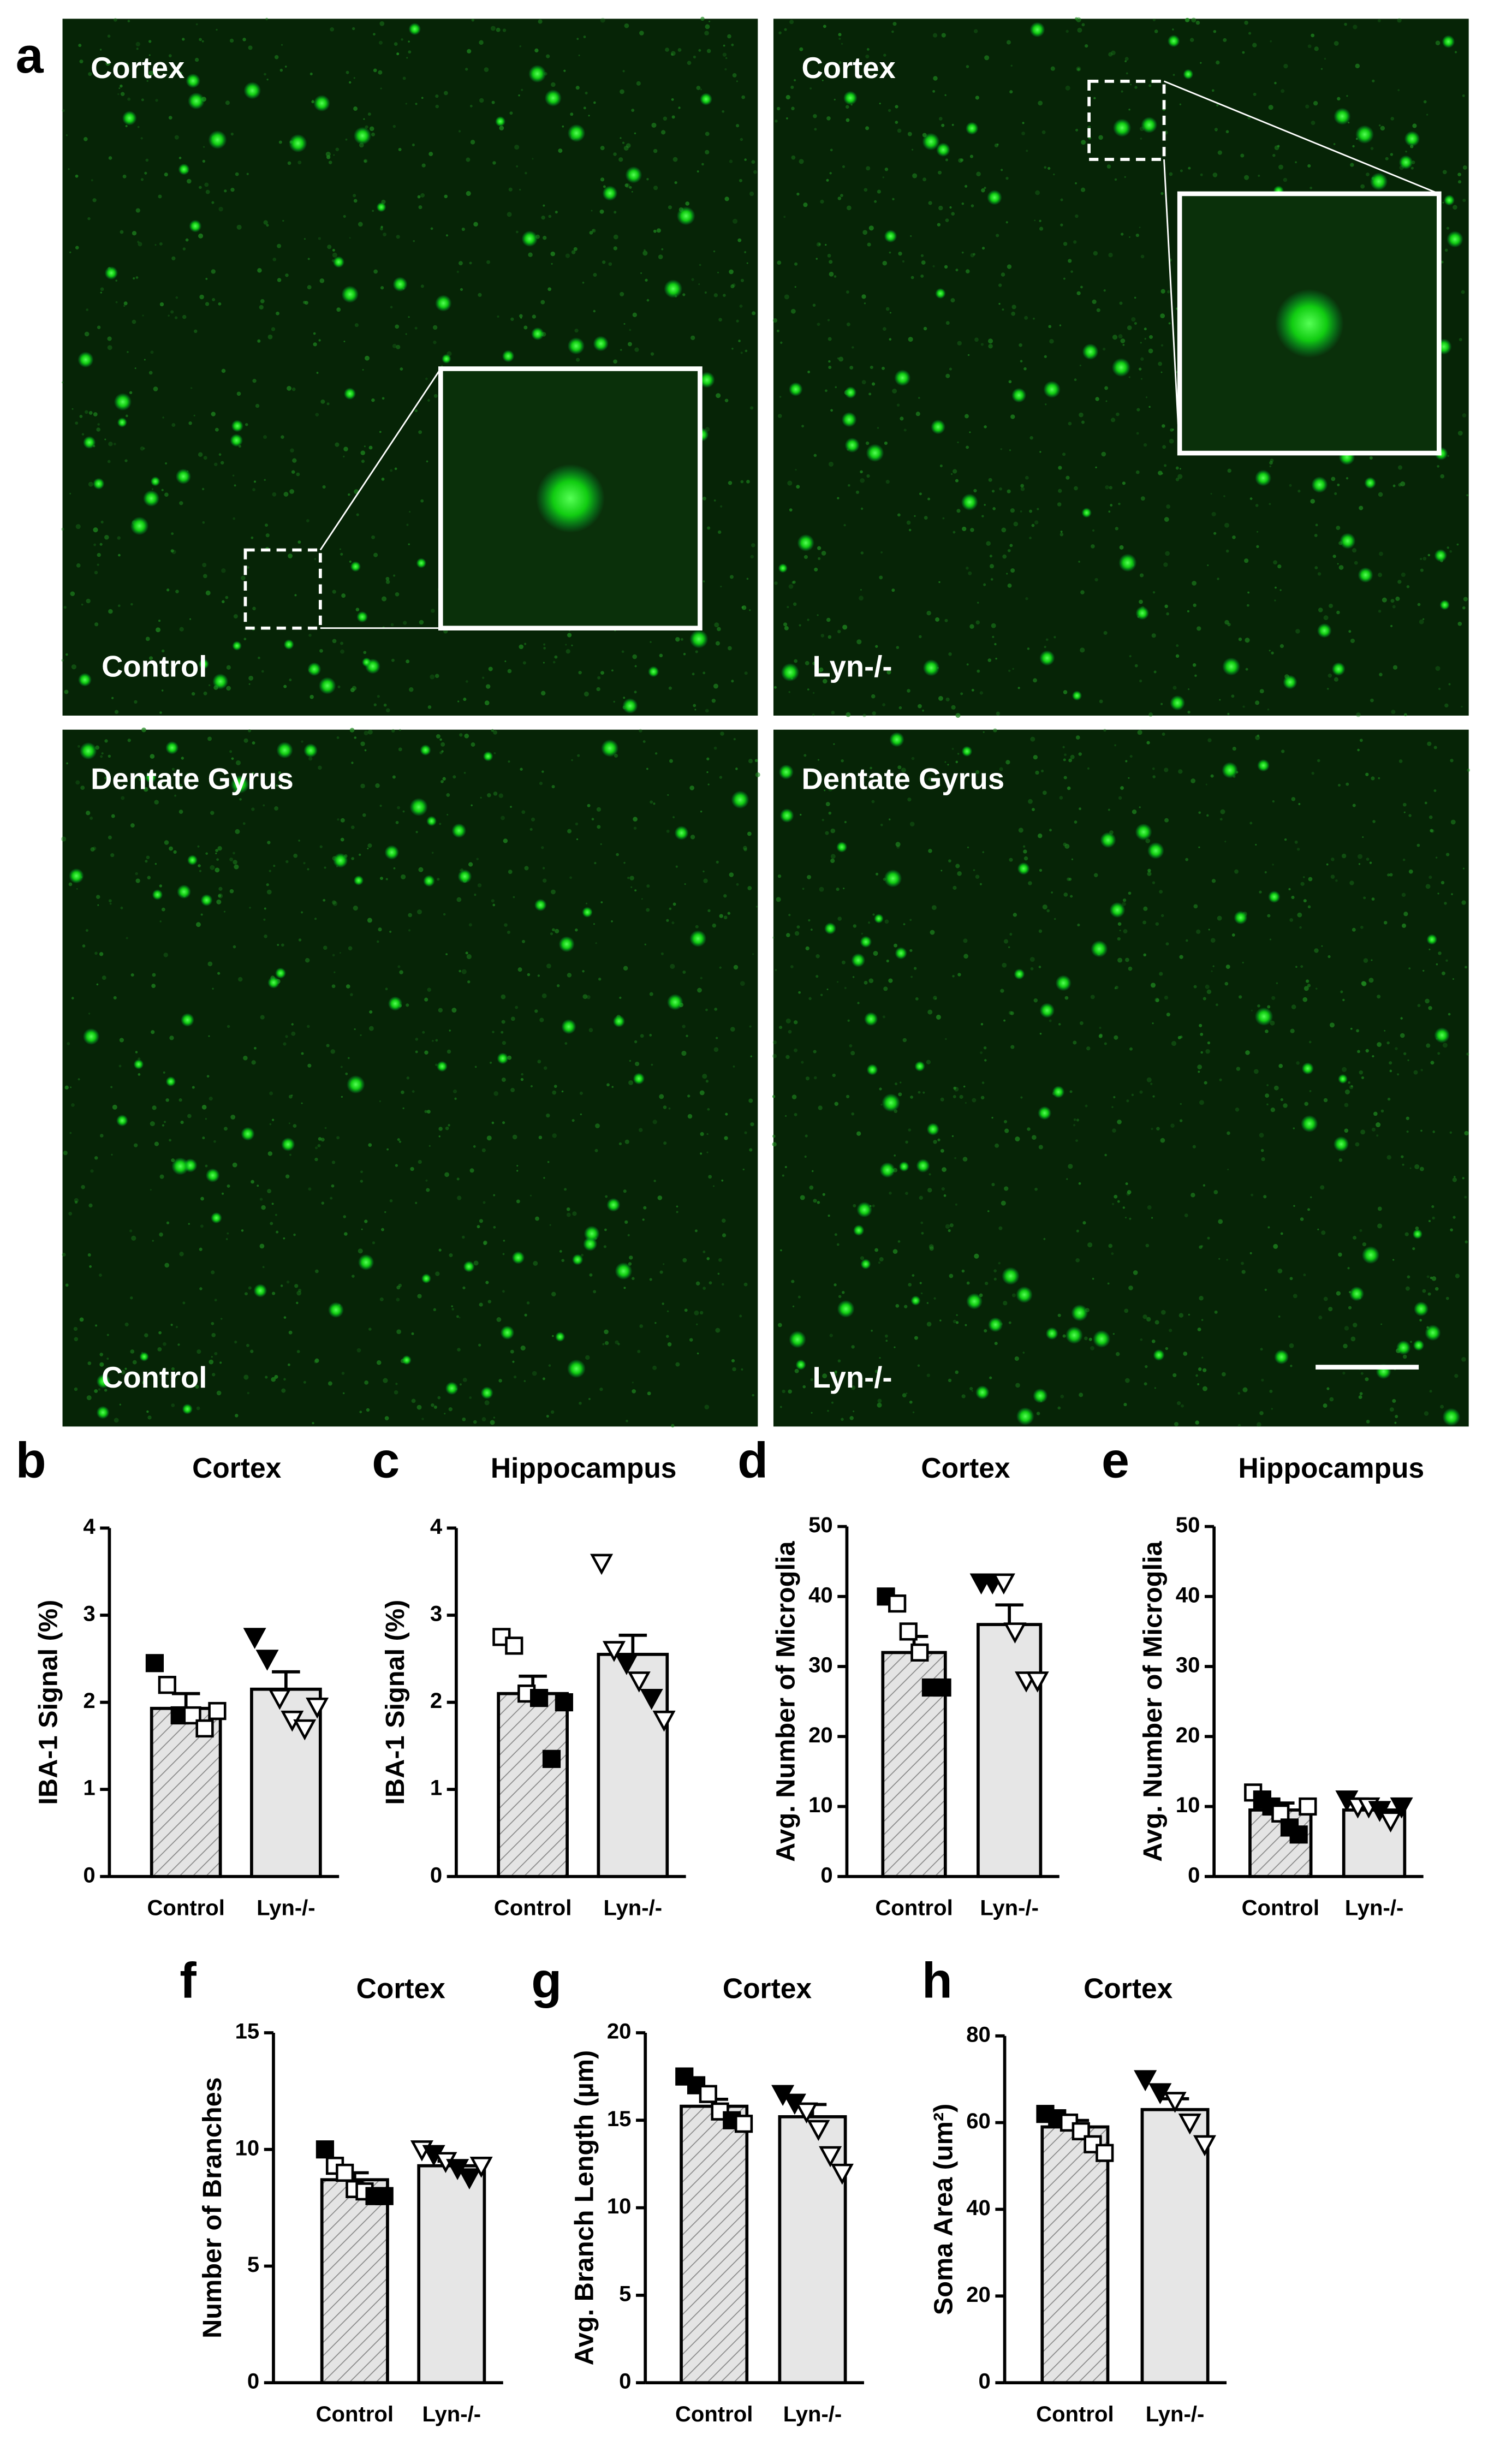 The width and height of the screenshot is (1500, 2464). What do you see at coordinates (436, 1614) in the screenshot?
I see `y-tick-label: 3` at bounding box center [436, 1614].